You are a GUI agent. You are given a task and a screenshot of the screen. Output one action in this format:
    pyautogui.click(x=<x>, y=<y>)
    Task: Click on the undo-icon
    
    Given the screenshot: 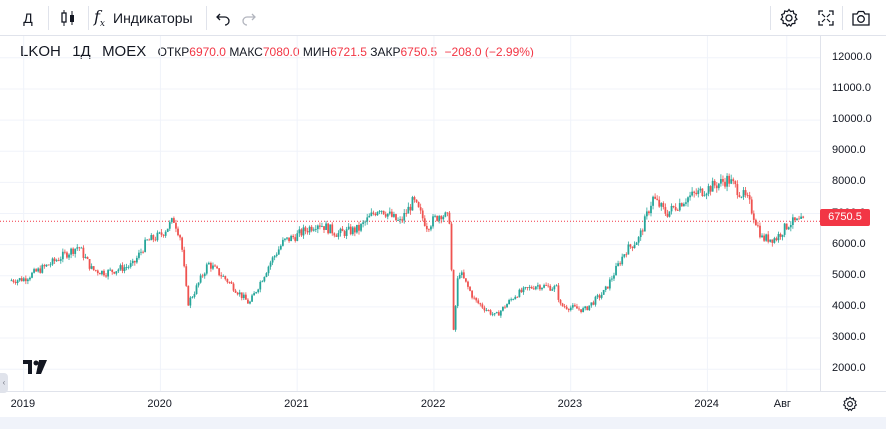 What is the action you would take?
    pyautogui.click(x=223, y=18)
    